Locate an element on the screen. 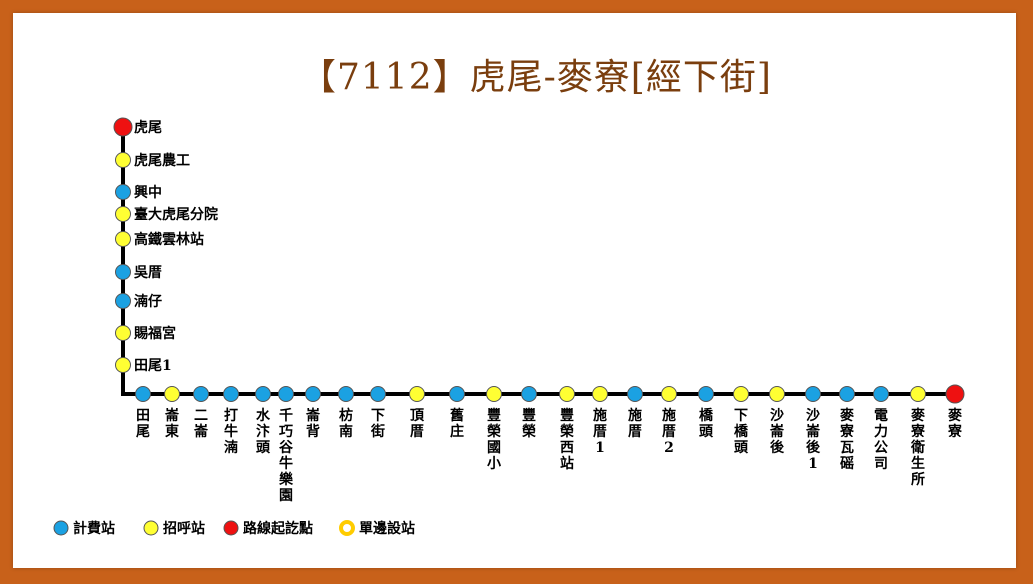 This screenshot has height=584, width=1033. stop-label: 麥寮 is located at coordinates (955, 423).